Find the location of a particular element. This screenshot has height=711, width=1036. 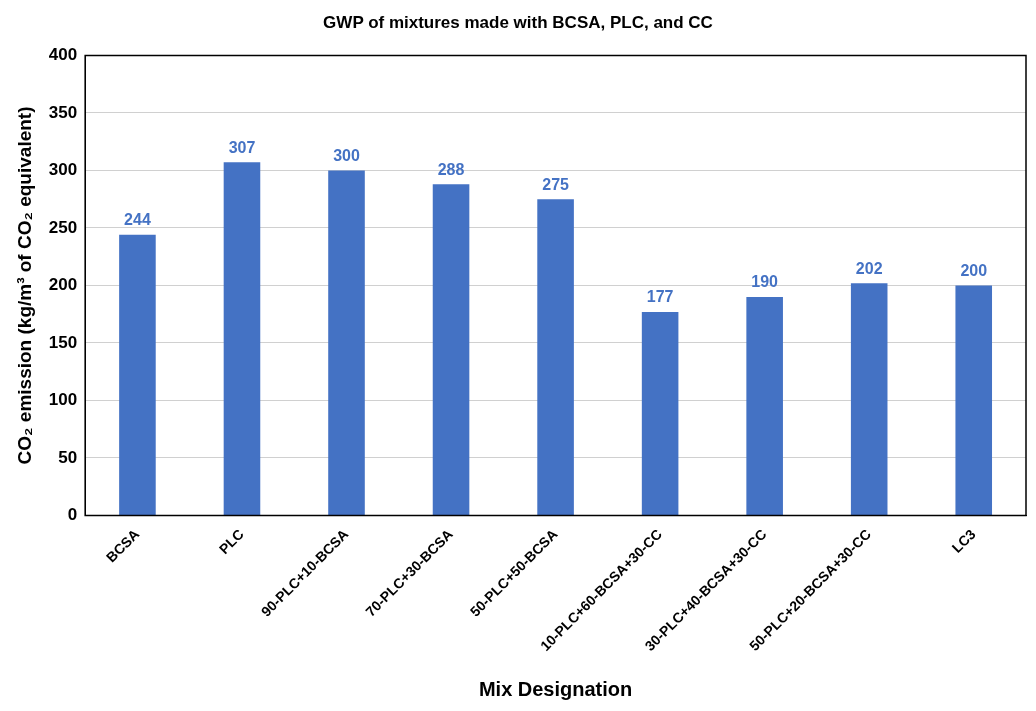

data-label: 244 is located at coordinates (137, 220).